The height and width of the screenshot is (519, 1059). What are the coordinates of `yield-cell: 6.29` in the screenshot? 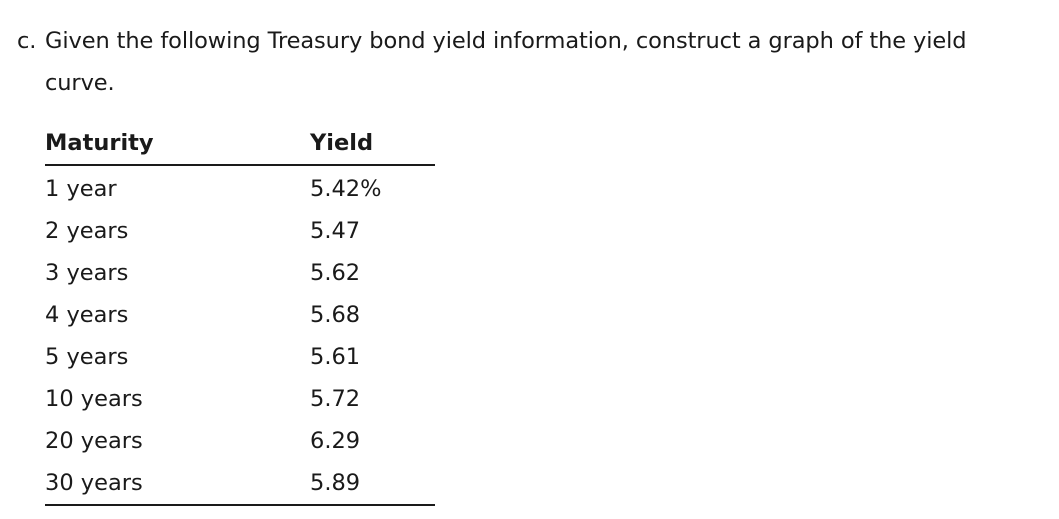 It's located at (335, 441).